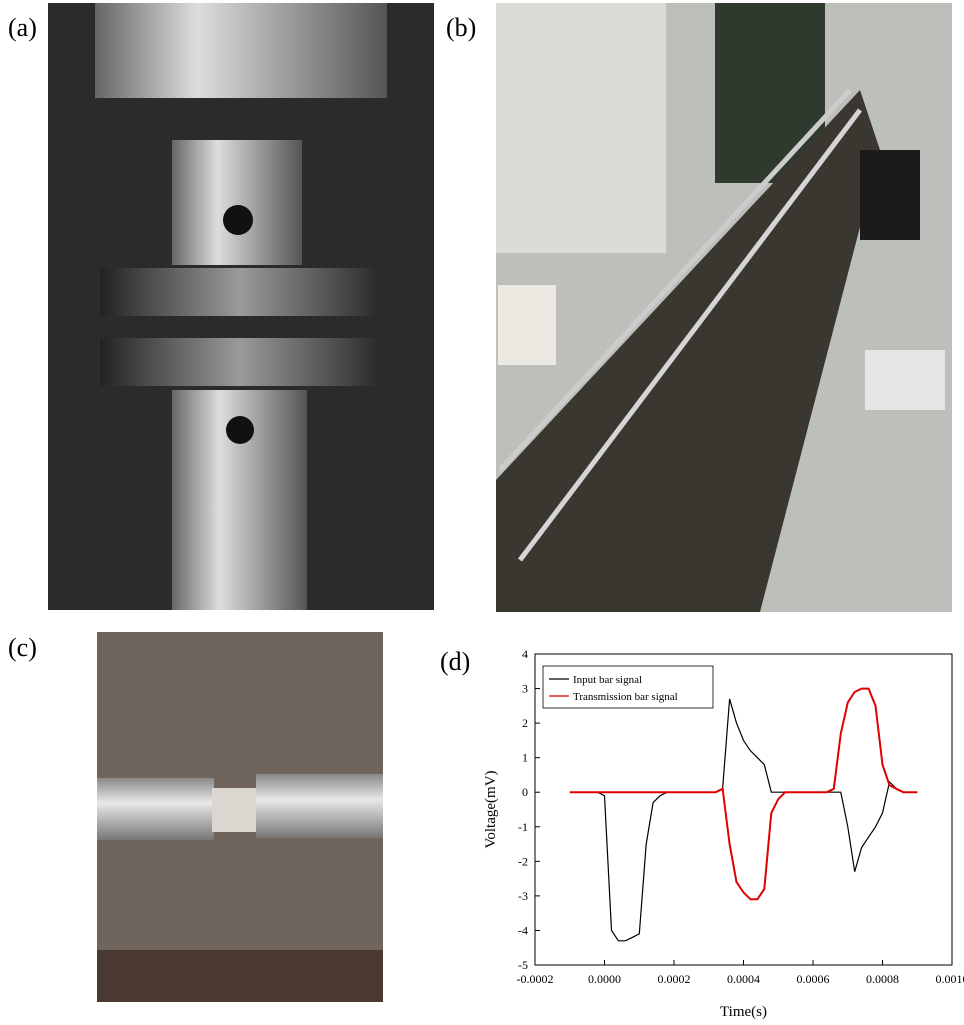 Image resolution: width=964 pixels, height=1025 pixels. Describe the element at coordinates (743, 979) in the screenshot. I see `x-tick-label: 0.0004` at that location.